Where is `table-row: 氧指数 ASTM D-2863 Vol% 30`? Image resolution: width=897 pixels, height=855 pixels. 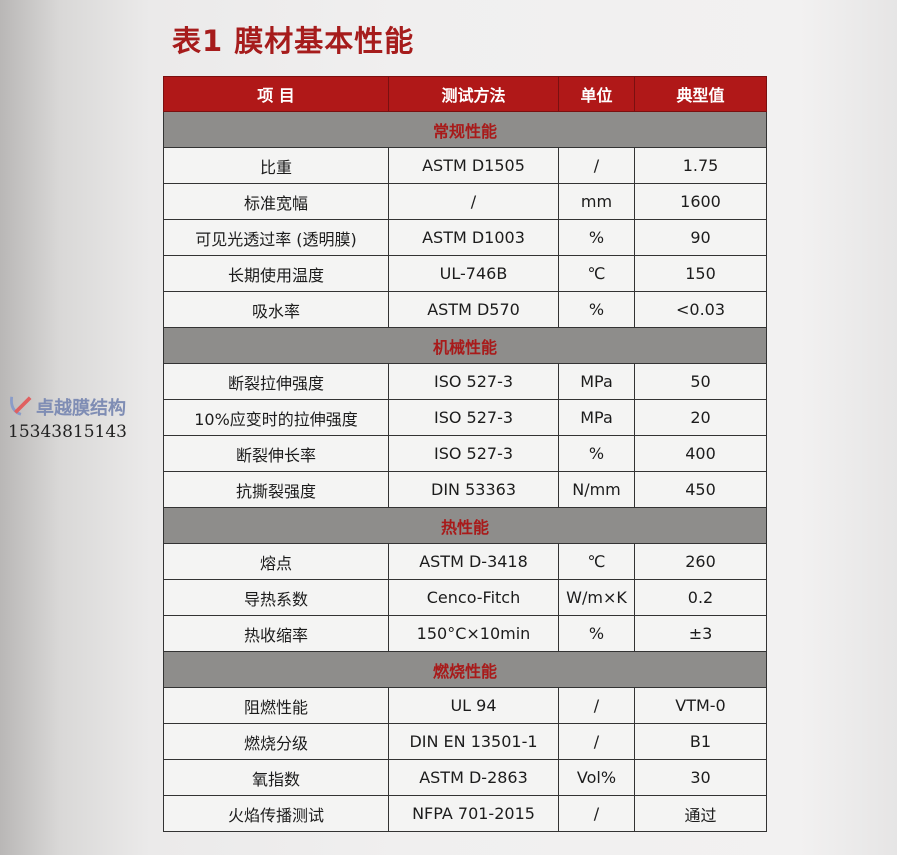
table-row: 氧指数 ASTM D-2863 Vol% 30 is located at coordinates (465, 777).